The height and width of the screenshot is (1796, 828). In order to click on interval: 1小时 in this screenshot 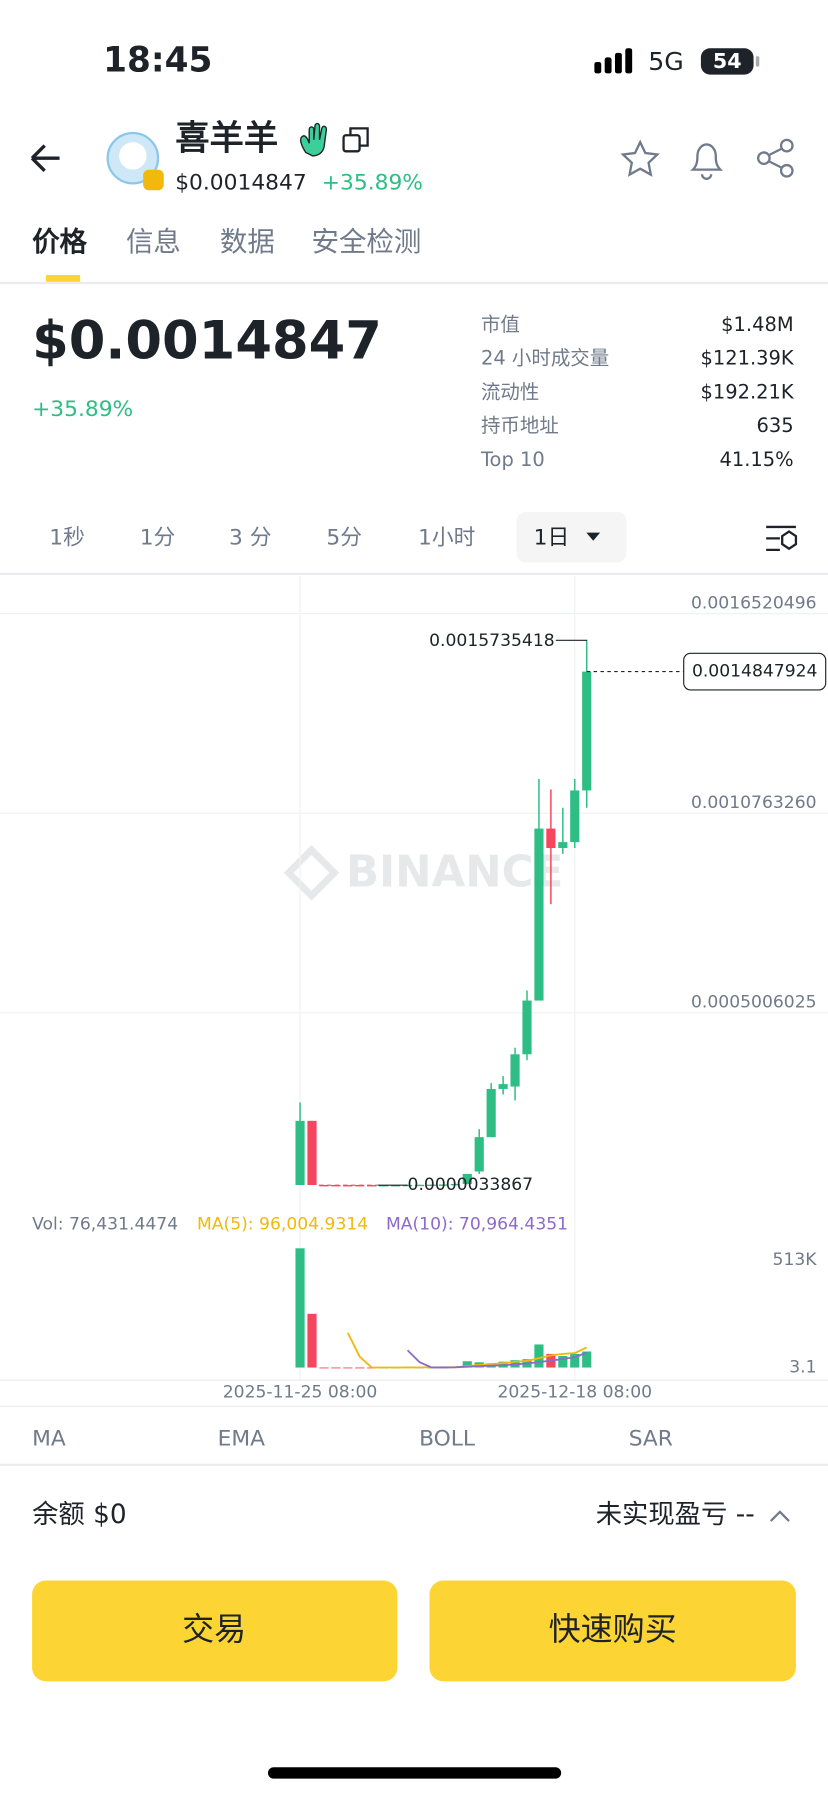, I will do `click(446, 537)`.